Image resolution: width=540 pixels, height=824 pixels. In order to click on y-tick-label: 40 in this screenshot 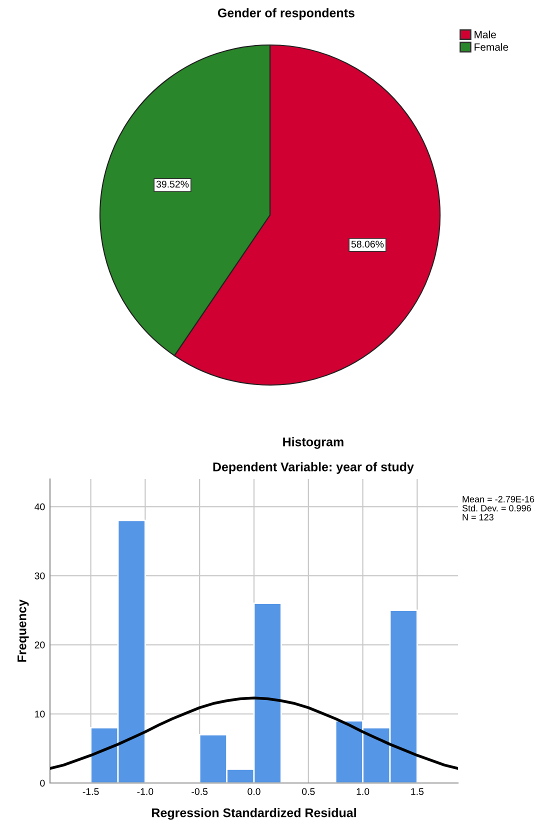, I will do `click(39, 506)`.